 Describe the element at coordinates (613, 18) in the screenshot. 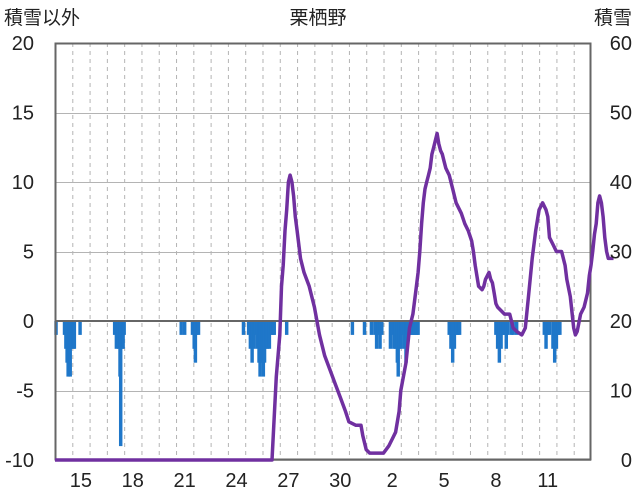

I see `right-axis-label: 積雪` at that location.